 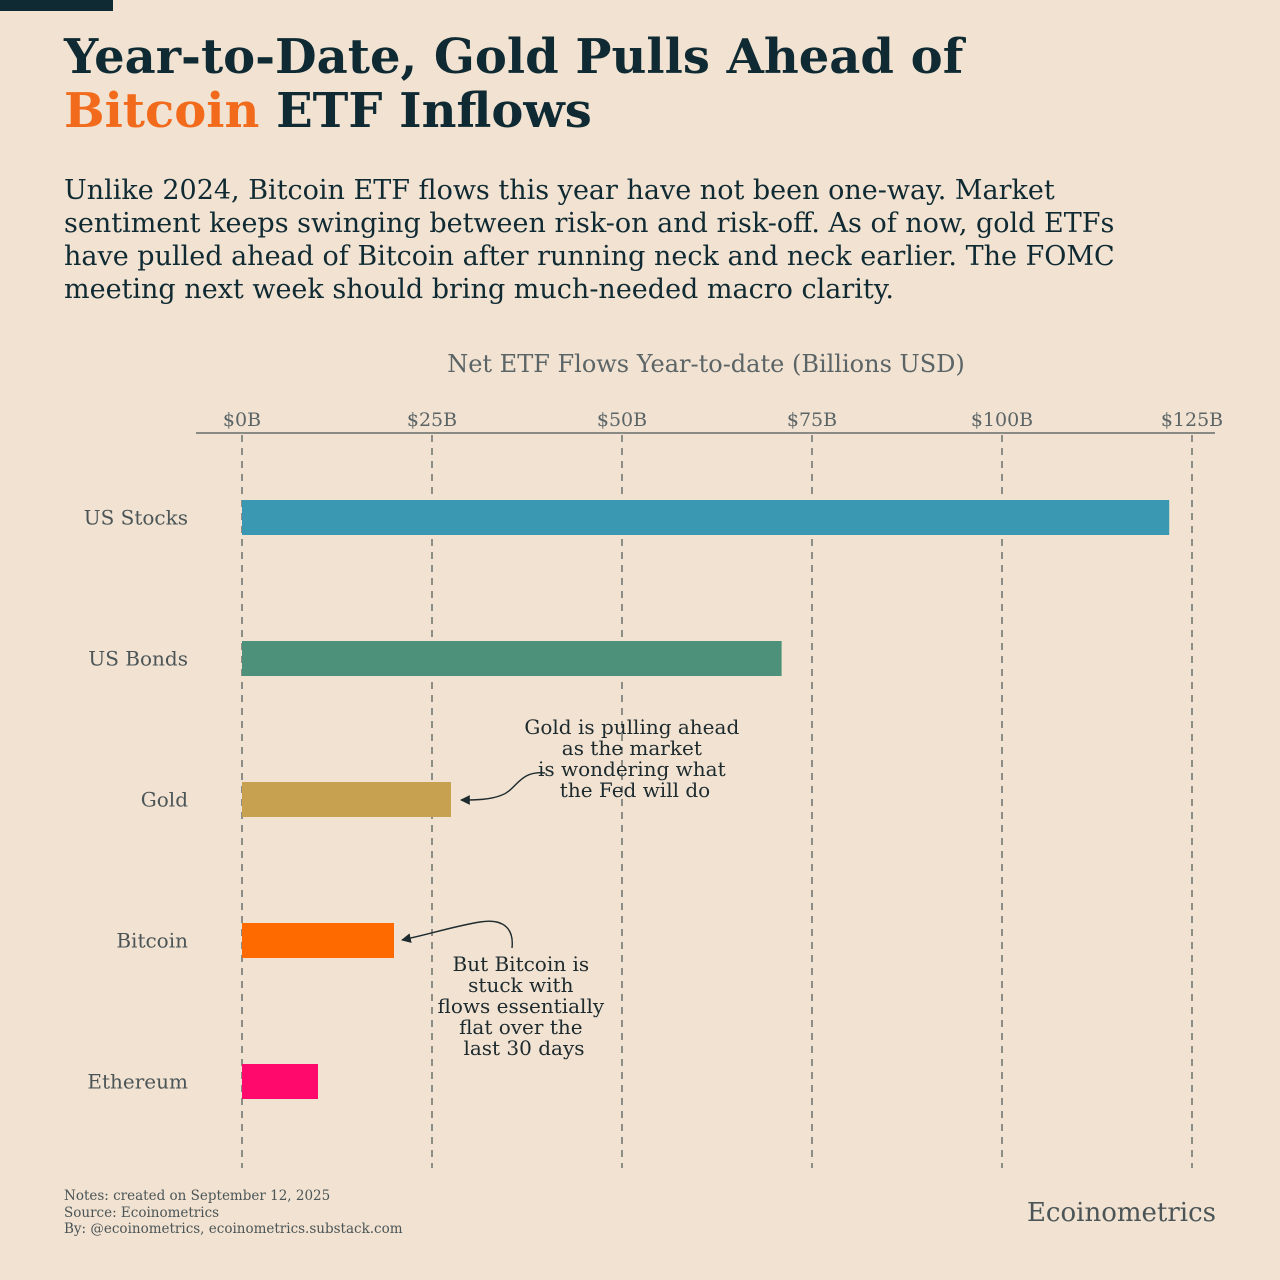 I want to click on category-label: US Stocks, so click(x=136, y=518).